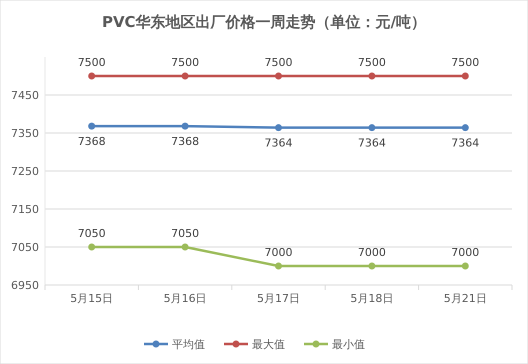 This screenshot has width=528, height=364. Describe the element at coordinates (25, 247) in the screenshot. I see `y-tick-label: 7050` at that location.